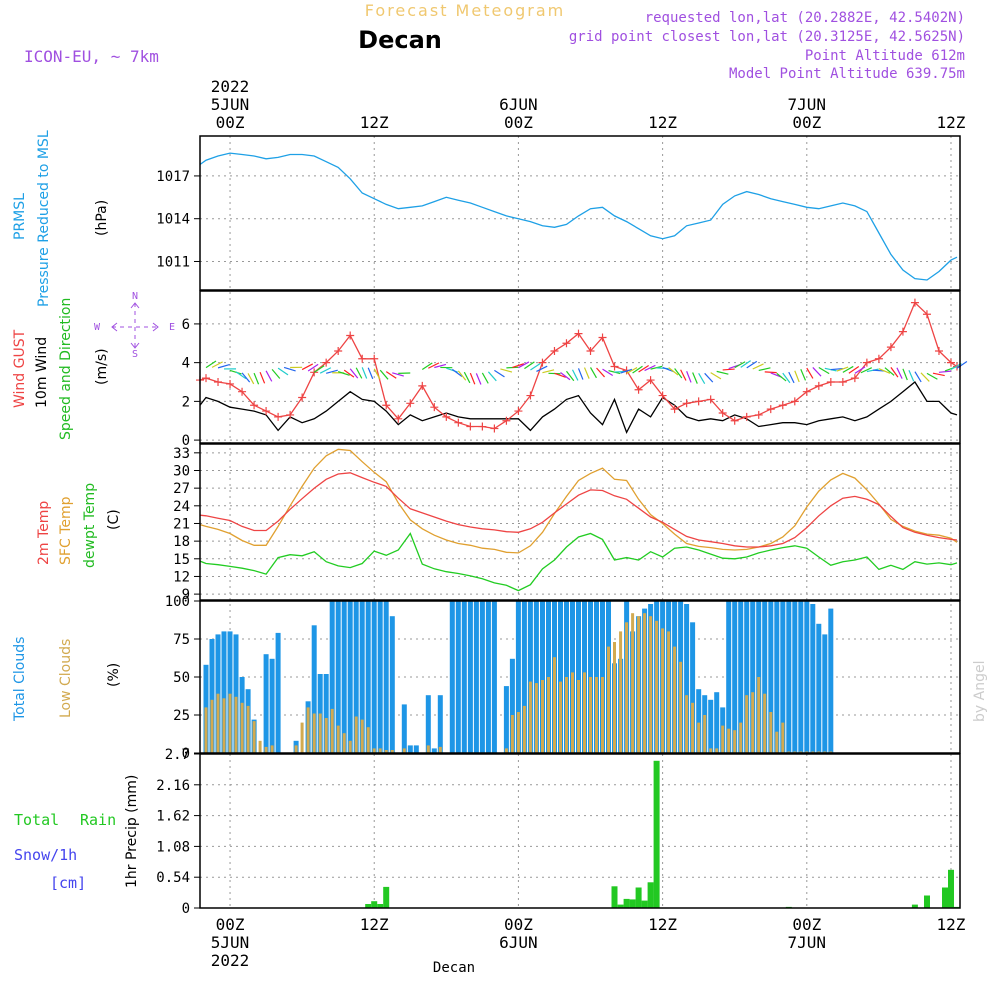 The image size is (1000, 1000). What do you see at coordinates (186, 595) in the screenshot?
I see `temp-tick-label: 9` at bounding box center [186, 595].